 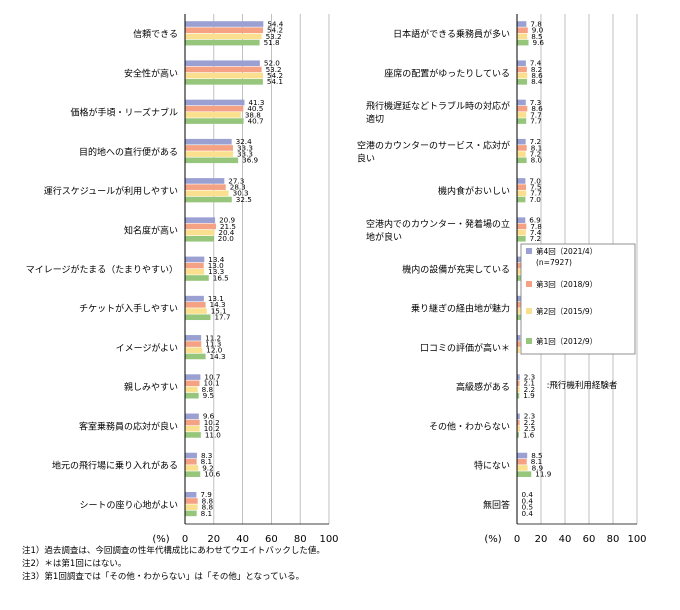 I want to click on data-label: 8.3, so click(x=206, y=455).